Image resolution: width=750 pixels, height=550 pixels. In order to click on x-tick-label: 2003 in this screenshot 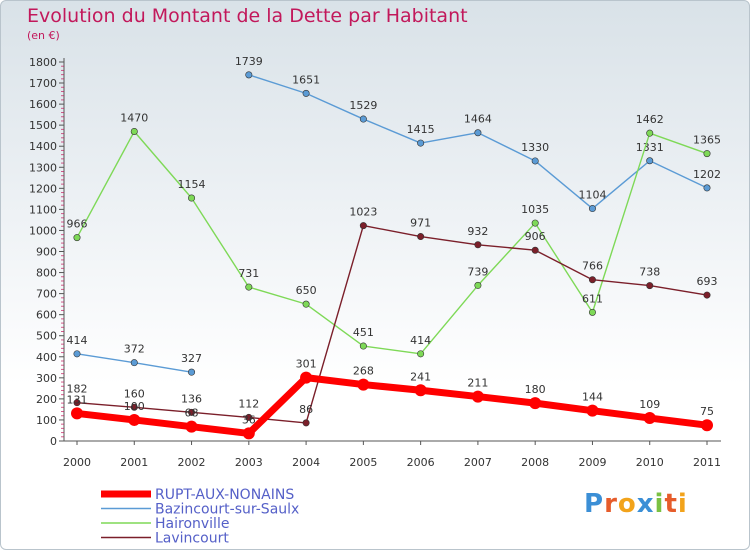, I will do `click(249, 462)`.